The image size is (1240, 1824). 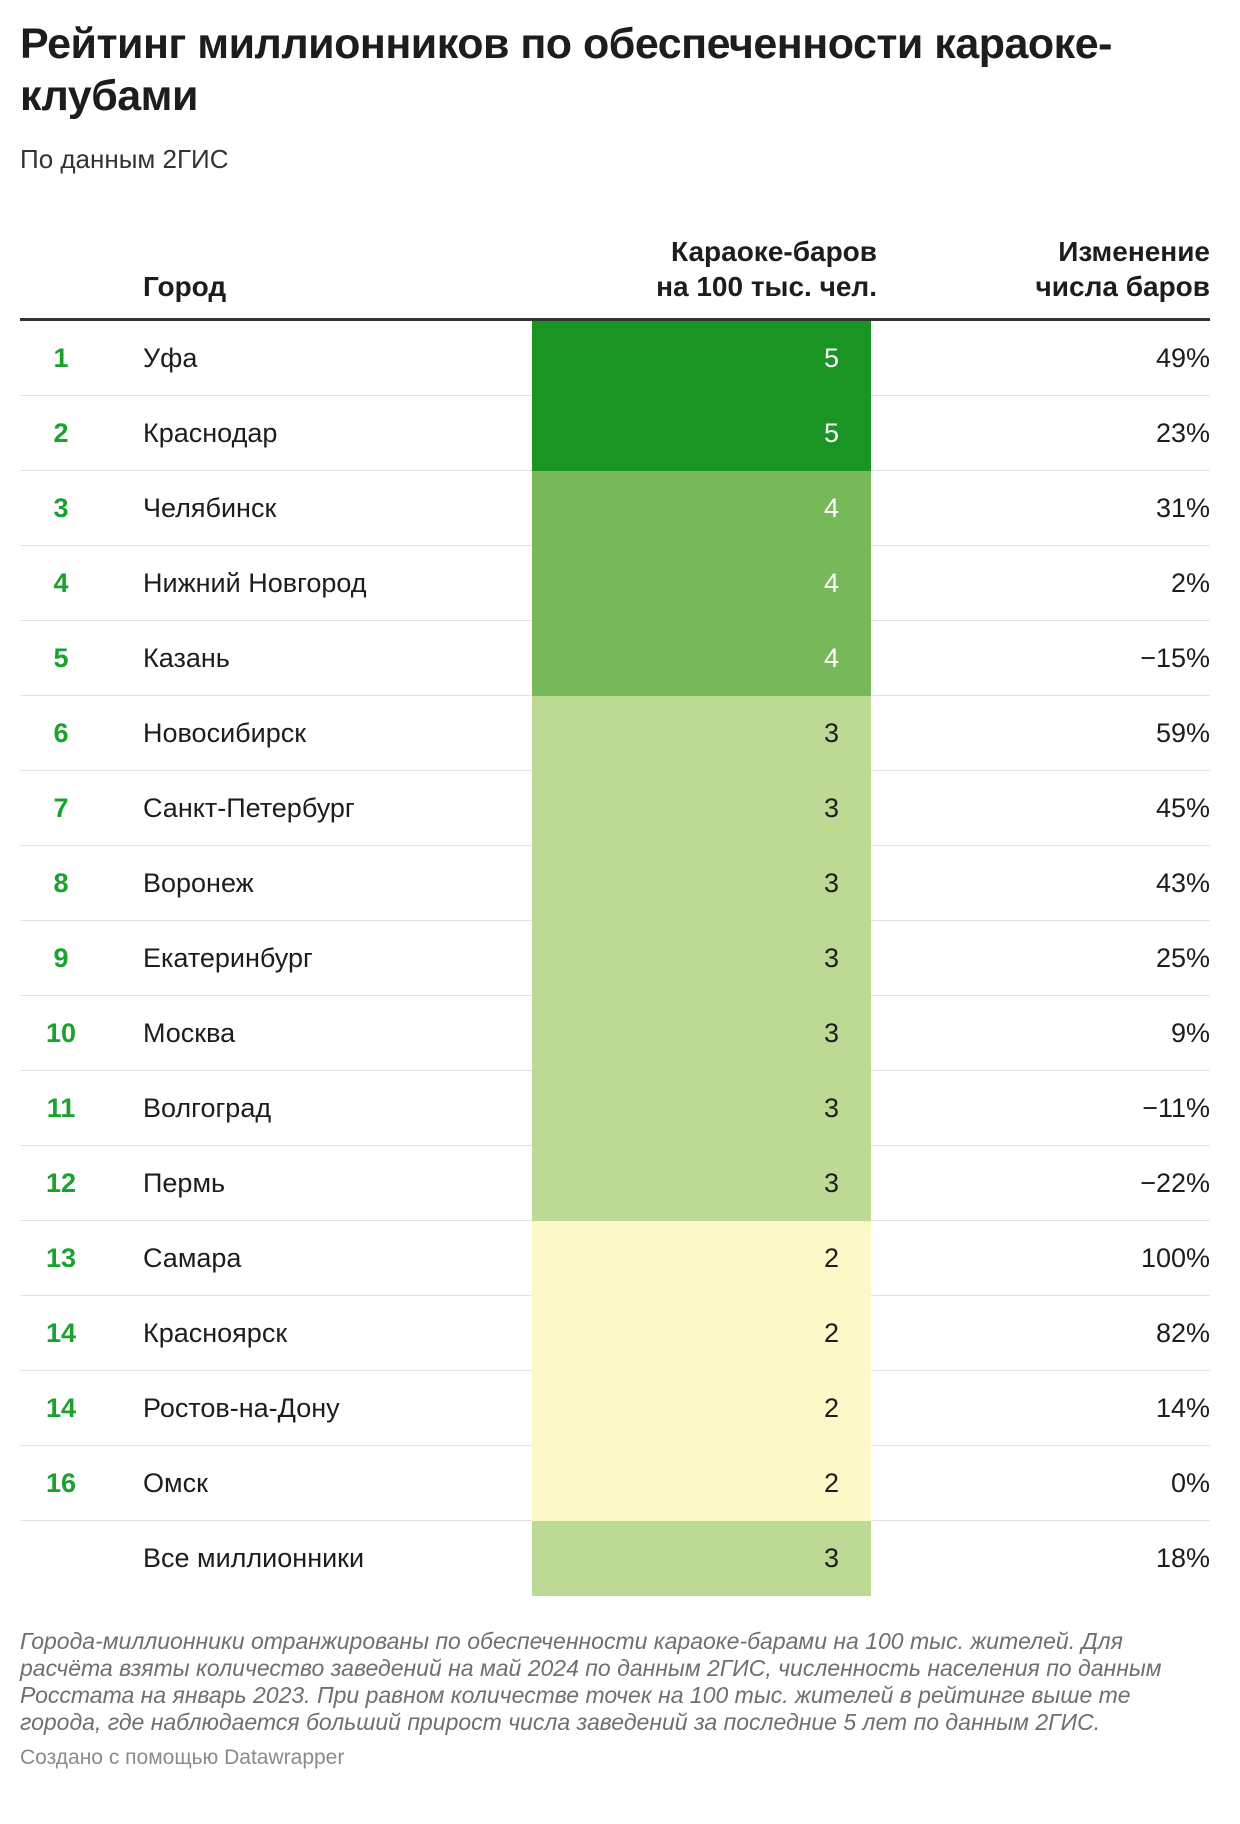 I want to click on row-rank: 2, so click(x=61, y=433).